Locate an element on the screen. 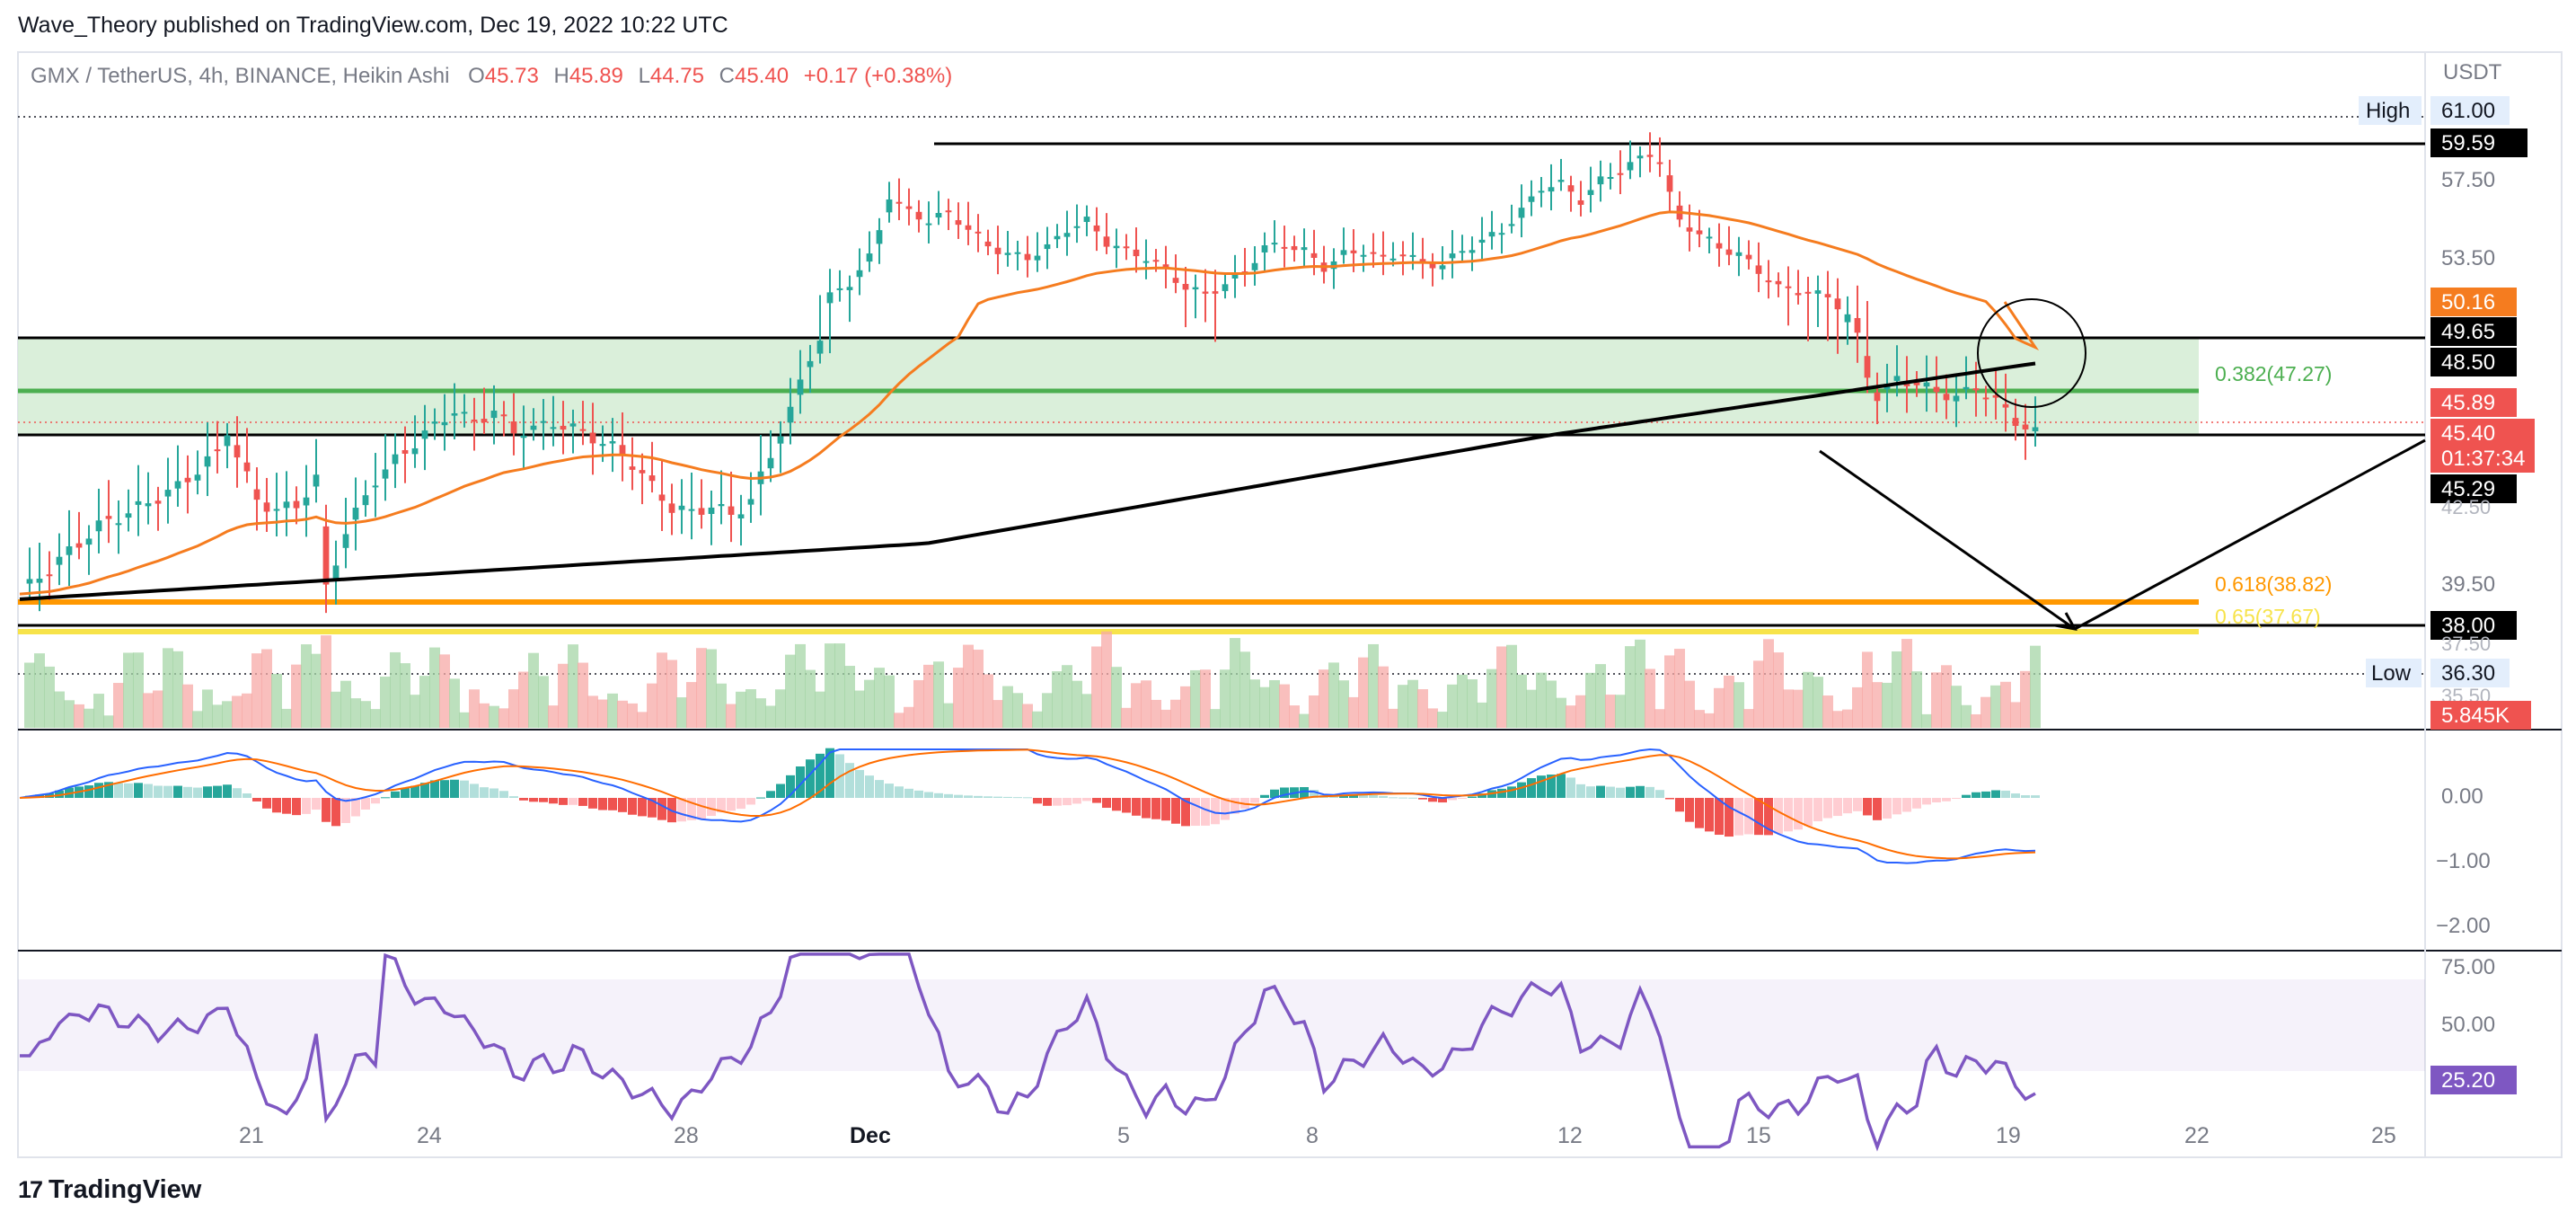 This screenshot has width=2576, height=1222. tradingview-brand: 17 TradingView is located at coordinates (109, 1190).